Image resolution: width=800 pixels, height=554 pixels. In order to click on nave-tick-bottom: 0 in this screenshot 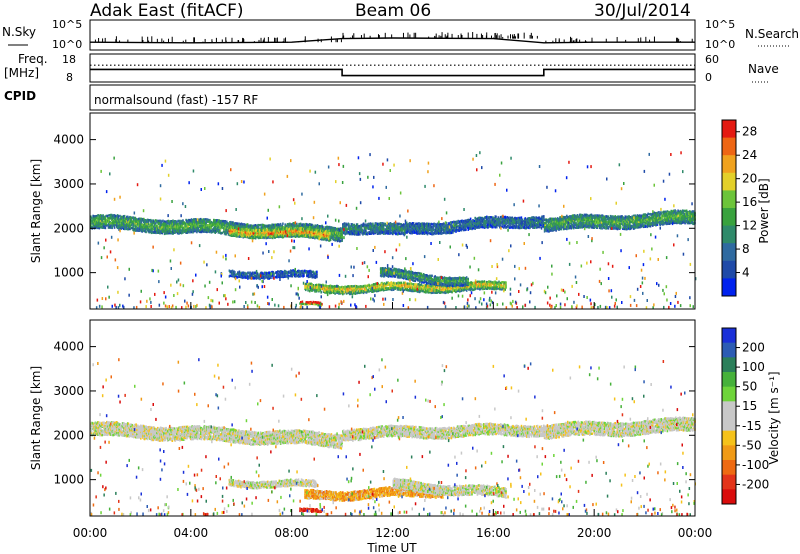, I will do `click(708, 77)`.